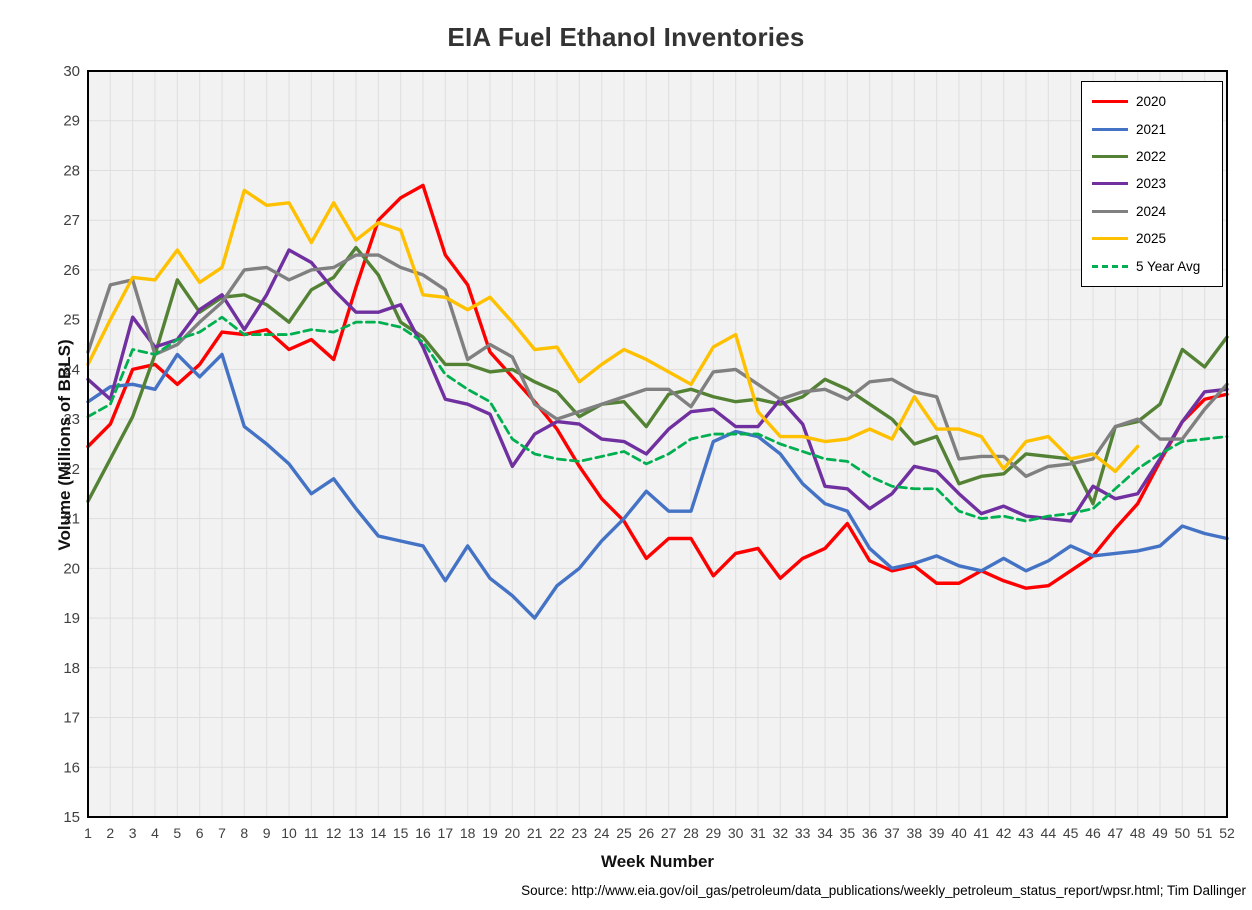  I want to click on x-tick-label: 13, so click(356, 833).